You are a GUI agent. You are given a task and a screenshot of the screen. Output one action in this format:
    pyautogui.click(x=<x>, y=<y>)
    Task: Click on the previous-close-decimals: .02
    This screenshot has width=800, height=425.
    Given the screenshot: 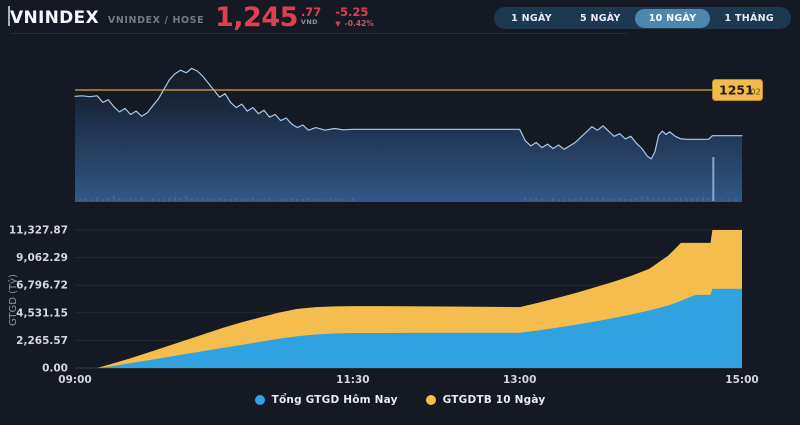 What is the action you would take?
    pyautogui.click(x=754, y=92)
    